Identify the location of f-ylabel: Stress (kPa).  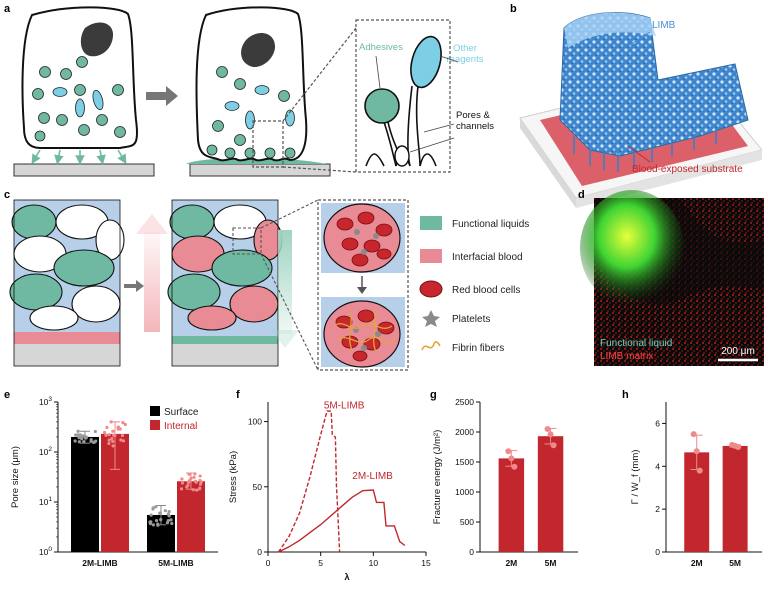
(233, 477).